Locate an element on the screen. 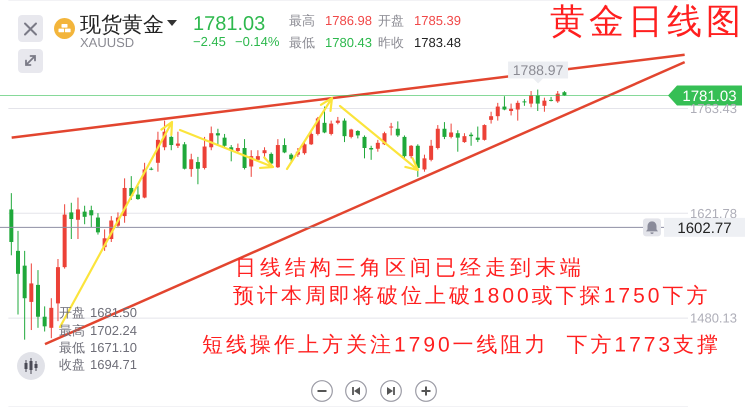 The height and width of the screenshot is (407, 749). annotation: 收盘 1694.71 is located at coordinates (98, 364).